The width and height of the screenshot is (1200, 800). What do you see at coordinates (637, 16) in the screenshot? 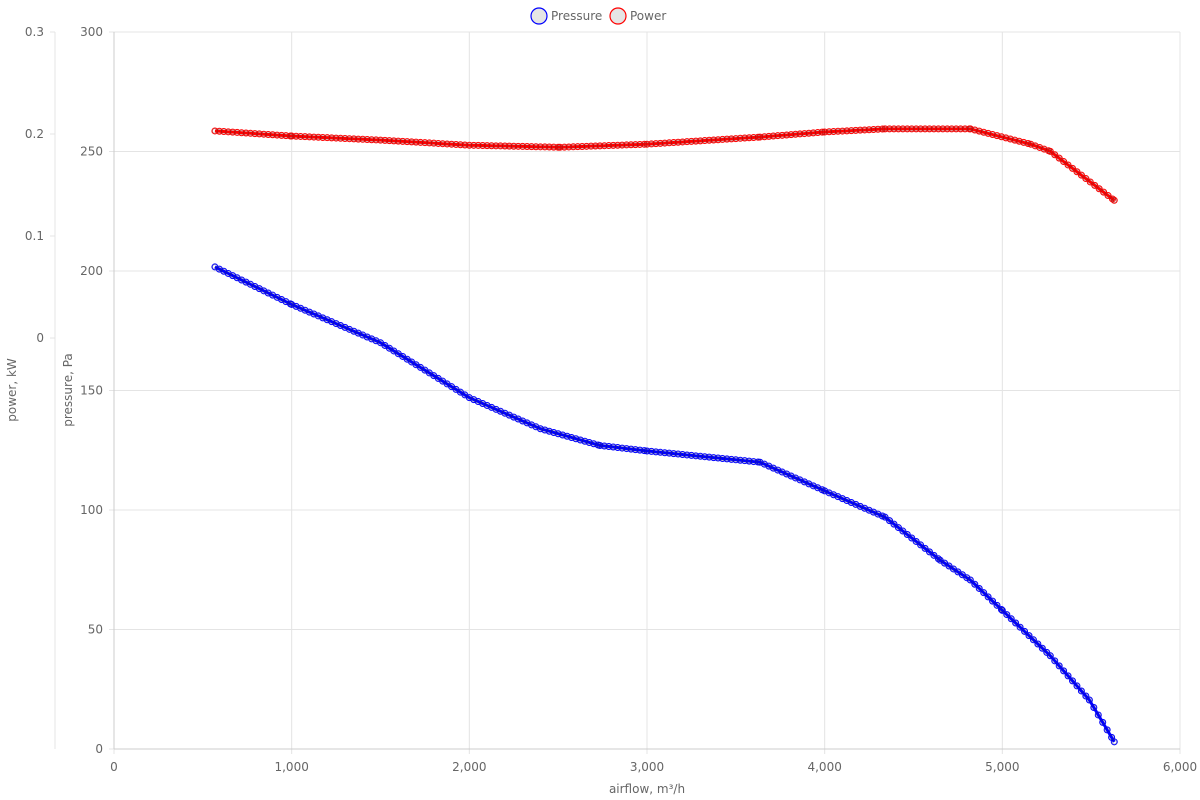
I see `legend-item-power: Power` at bounding box center [637, 16].